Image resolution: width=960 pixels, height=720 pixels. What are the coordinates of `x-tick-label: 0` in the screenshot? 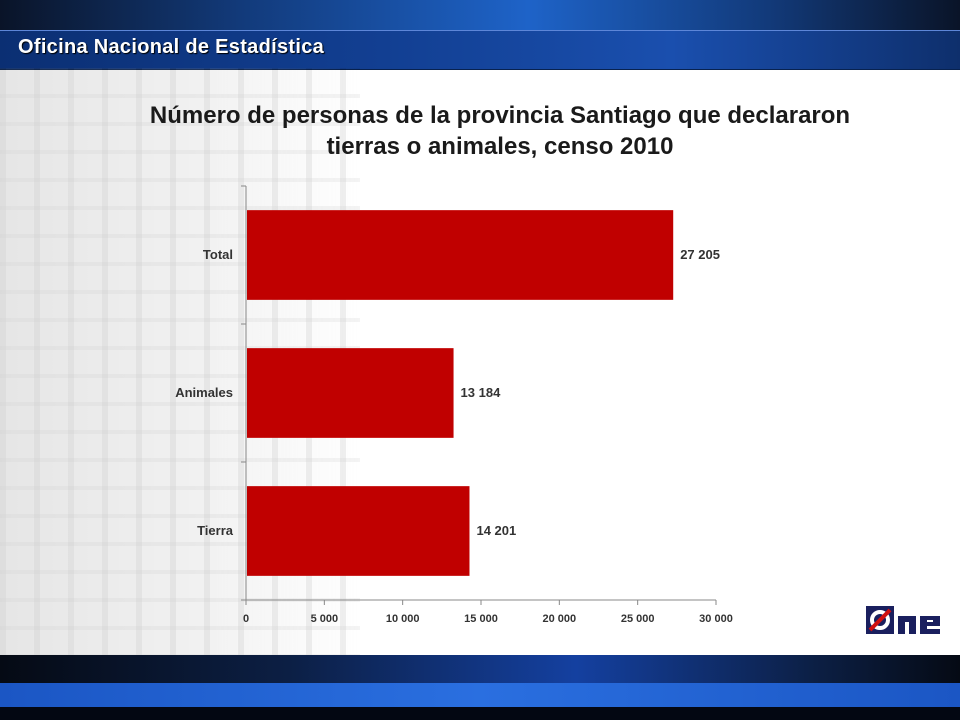 It's located at (246, 619).